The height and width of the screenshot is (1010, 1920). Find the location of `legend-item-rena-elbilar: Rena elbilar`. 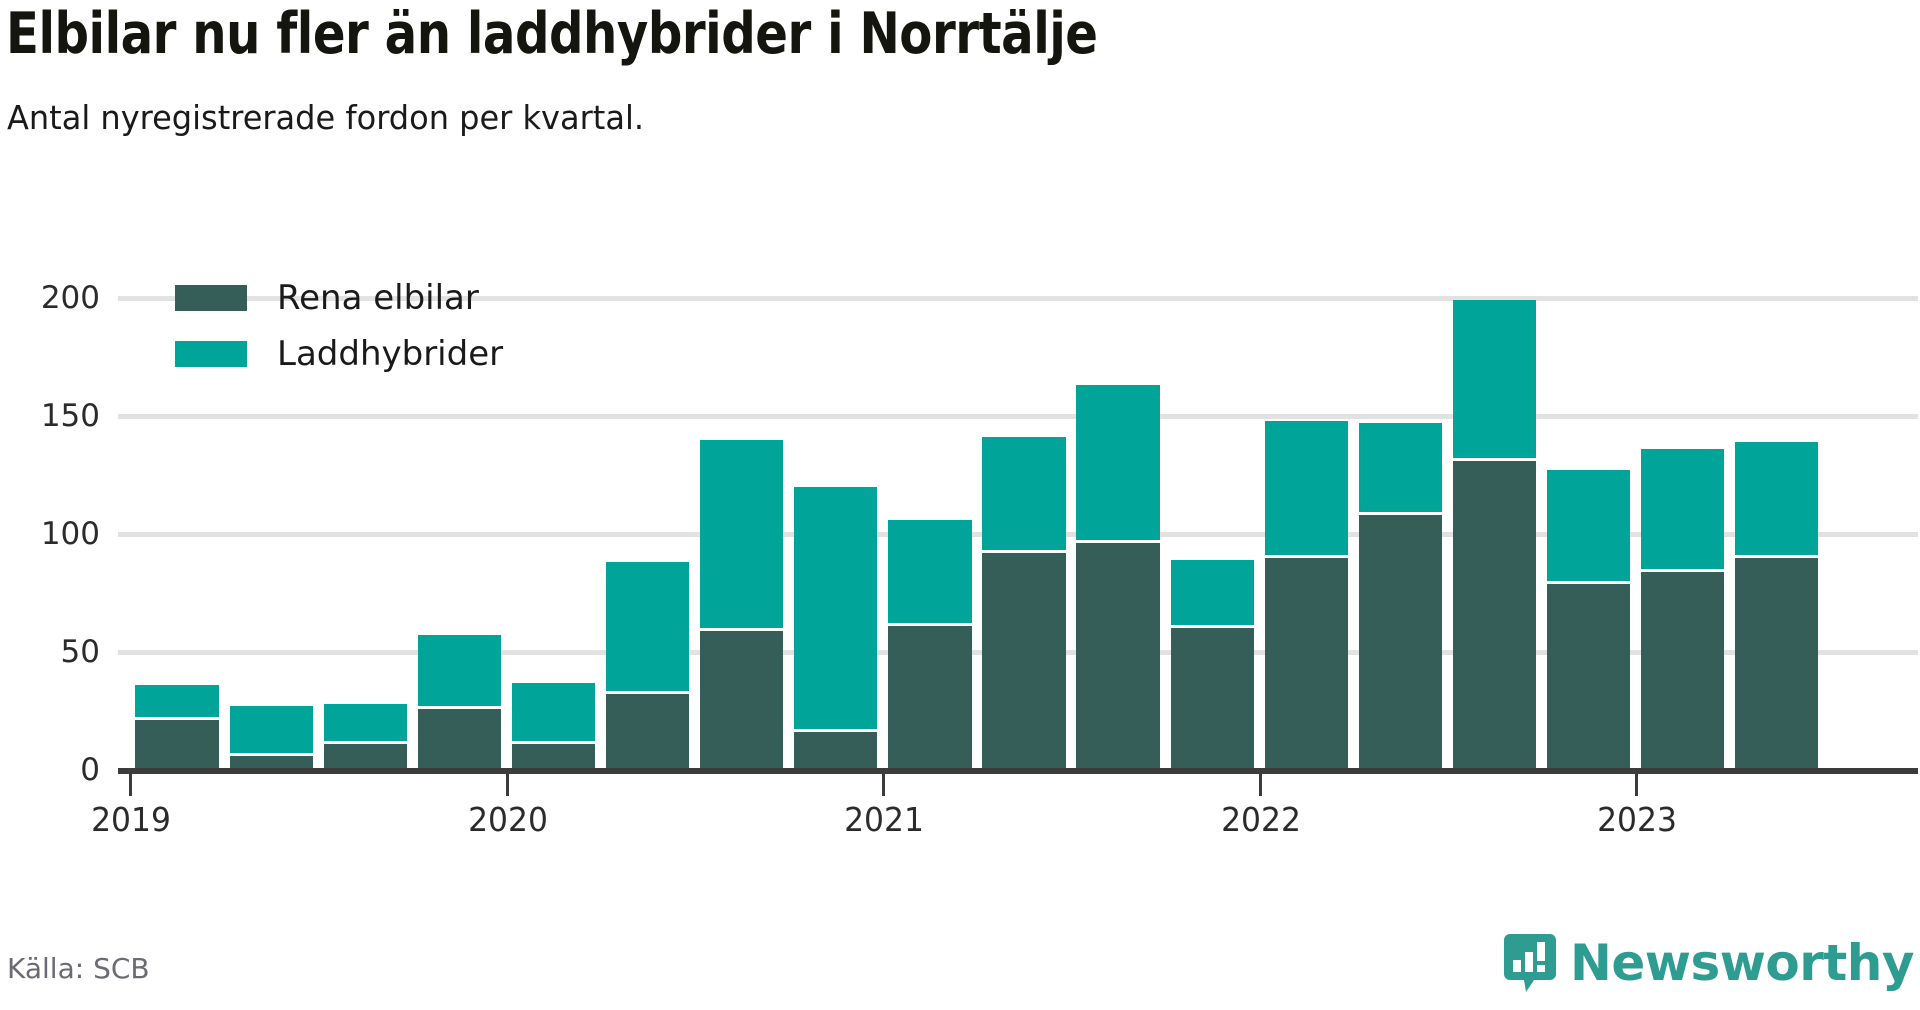

legend-item-rena-elbilar: Rena elbilar is located at coordinates (339, 298).